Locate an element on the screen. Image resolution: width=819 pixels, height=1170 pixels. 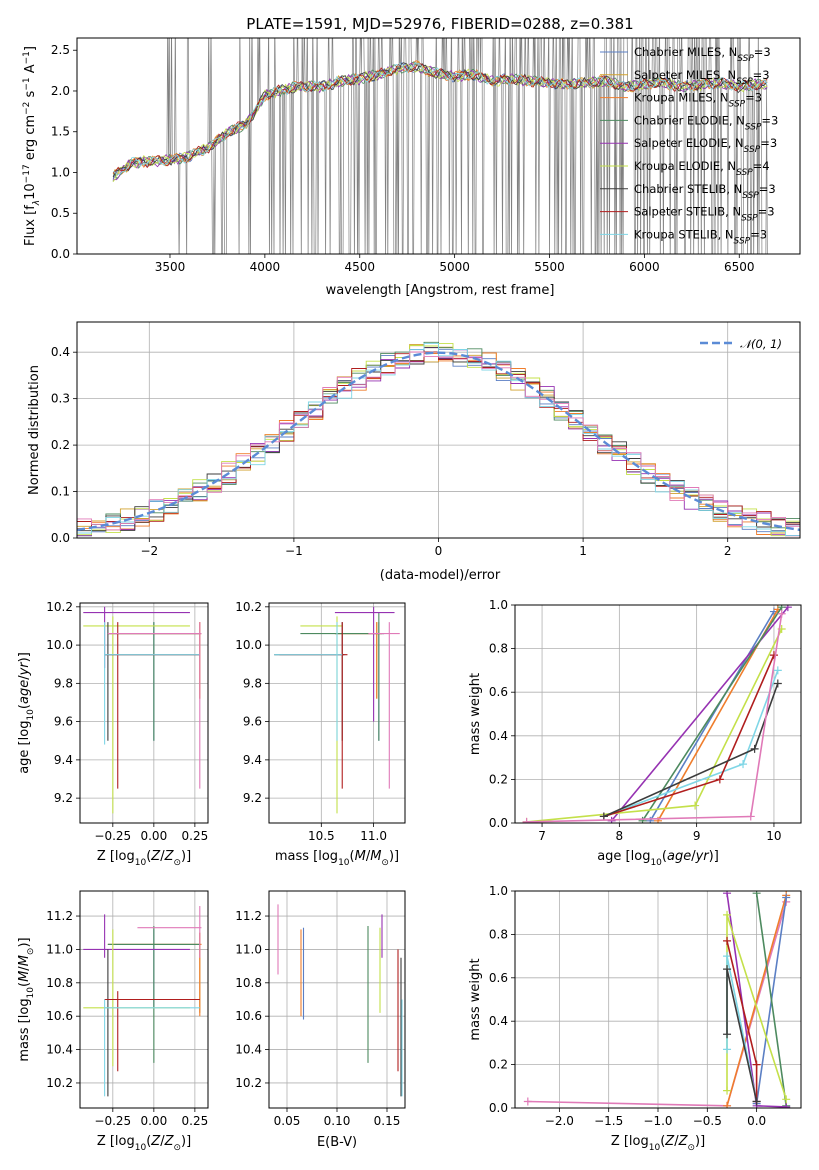
gaussian-curve is located at coordinates (438, 441).